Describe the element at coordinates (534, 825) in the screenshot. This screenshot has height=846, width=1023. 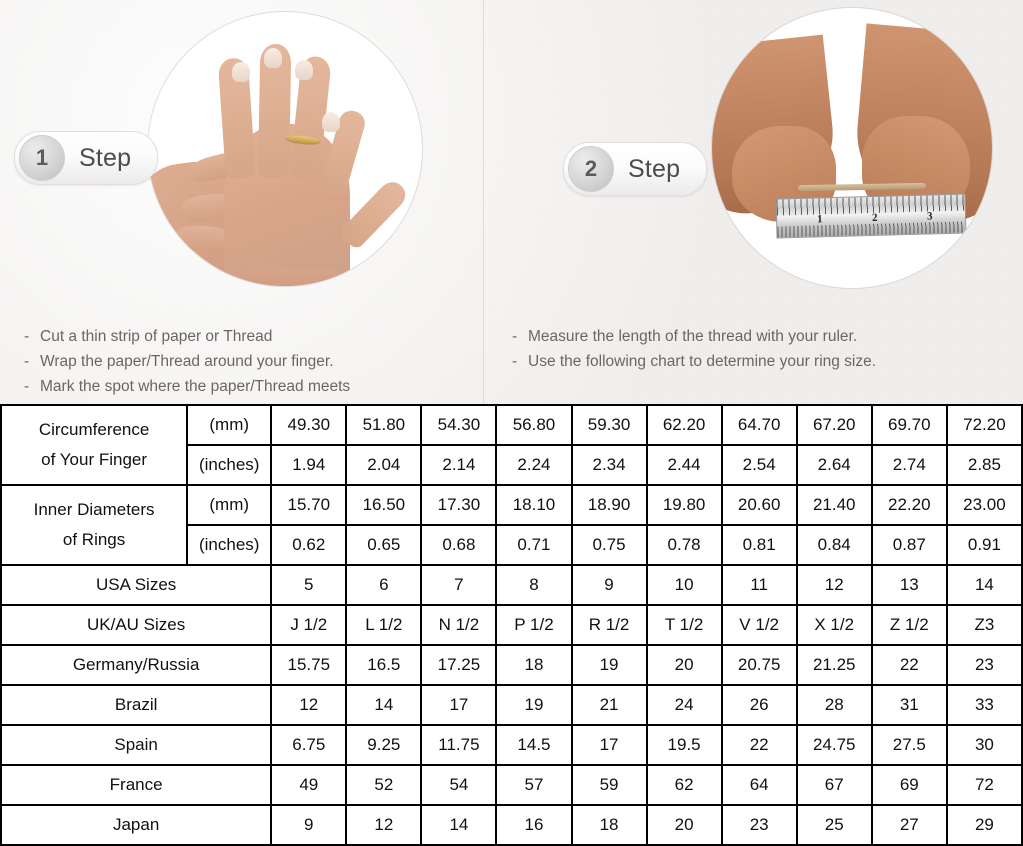
I see `table-cell: 16` at that location.